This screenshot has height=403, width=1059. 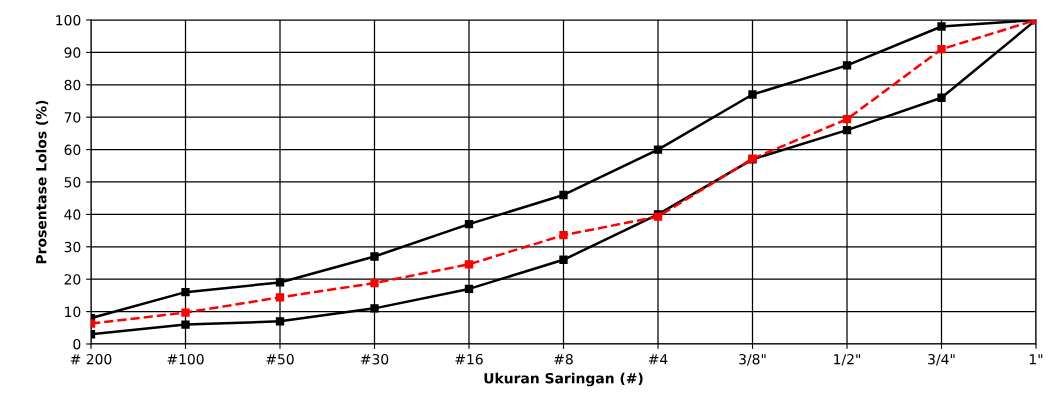 What do you see at coordinates (72, 247) in the screenshot?
I see `y-tick-label: 30` at bounding box center [72, 247].